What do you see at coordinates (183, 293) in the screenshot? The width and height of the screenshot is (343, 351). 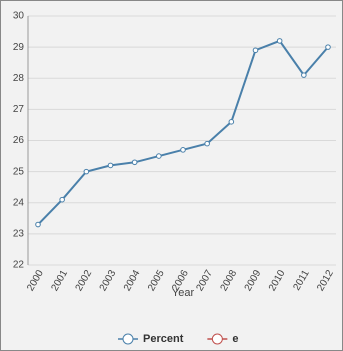 I see `x-axis-label: Year` at bounding box center [183, 293].